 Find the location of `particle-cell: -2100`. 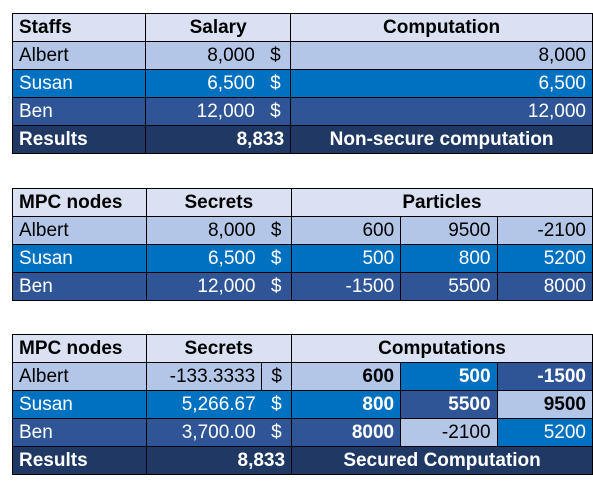

particle-cell: -2100 is located at coordinates (544, 230).